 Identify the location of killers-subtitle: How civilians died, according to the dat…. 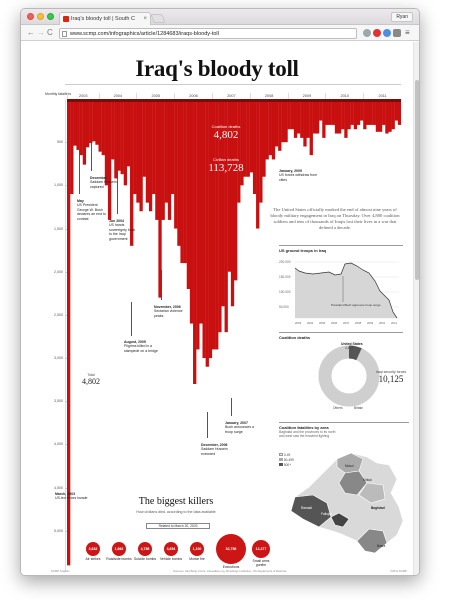
(176, 512).